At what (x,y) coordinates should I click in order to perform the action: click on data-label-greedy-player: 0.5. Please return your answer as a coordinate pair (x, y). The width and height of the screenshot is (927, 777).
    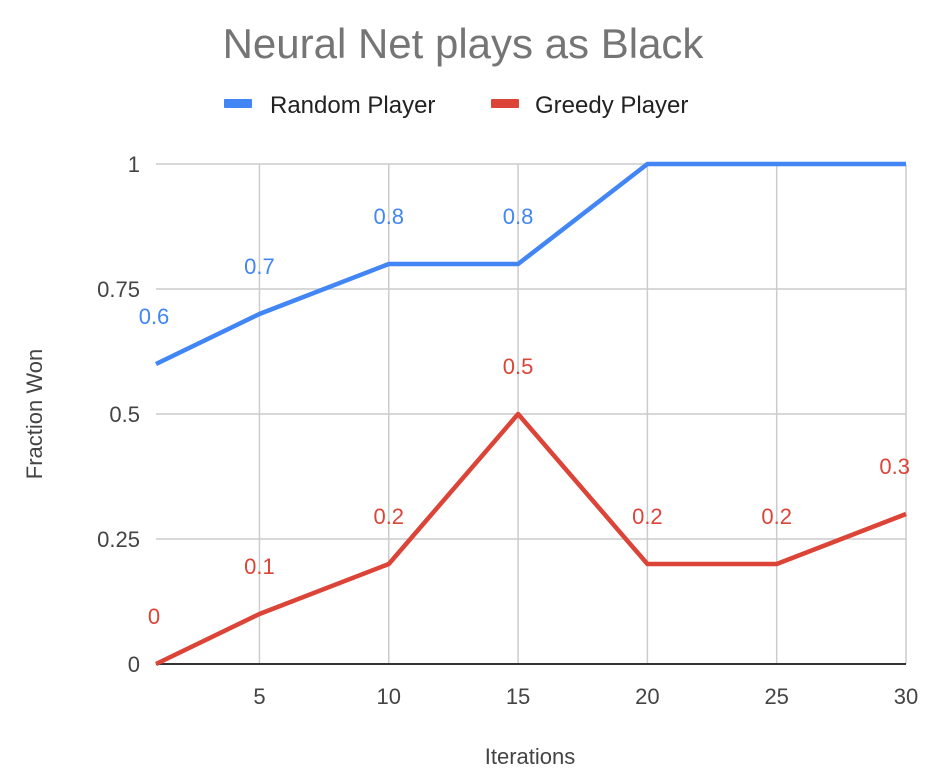
    Looking at the image, I should click on (518, 366).